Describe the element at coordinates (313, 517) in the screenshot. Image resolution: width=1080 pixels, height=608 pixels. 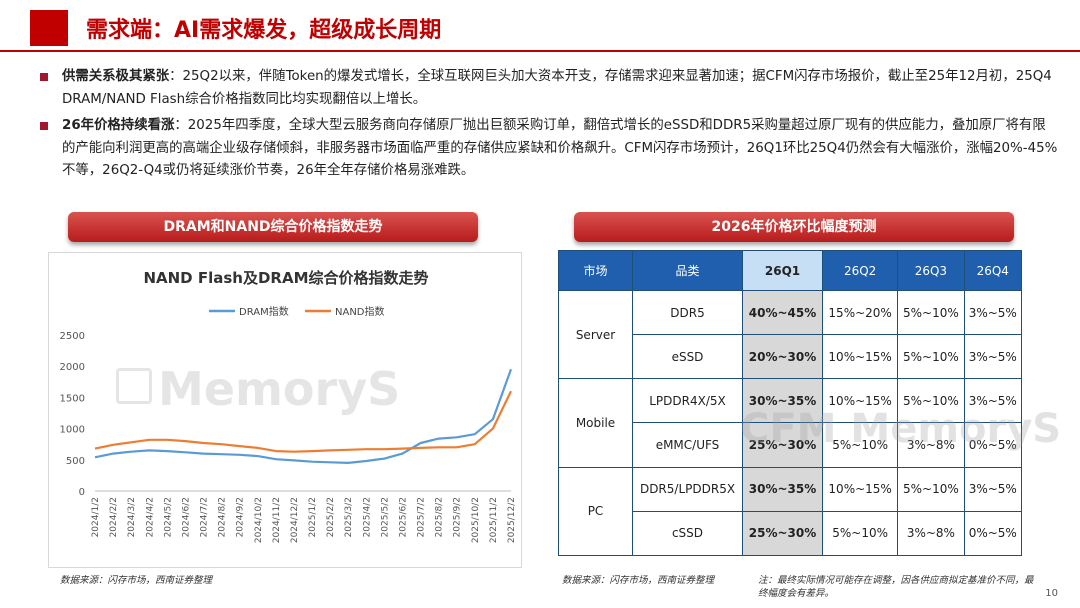
I see `x-tick-label: 2025/1/2` at that location.